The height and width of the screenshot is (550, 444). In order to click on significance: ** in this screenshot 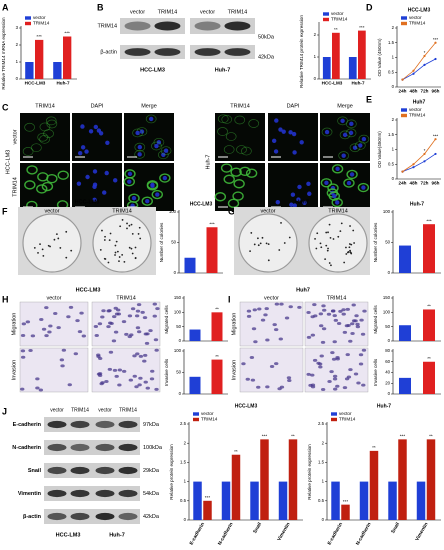, I will do `click(429, 358)`.